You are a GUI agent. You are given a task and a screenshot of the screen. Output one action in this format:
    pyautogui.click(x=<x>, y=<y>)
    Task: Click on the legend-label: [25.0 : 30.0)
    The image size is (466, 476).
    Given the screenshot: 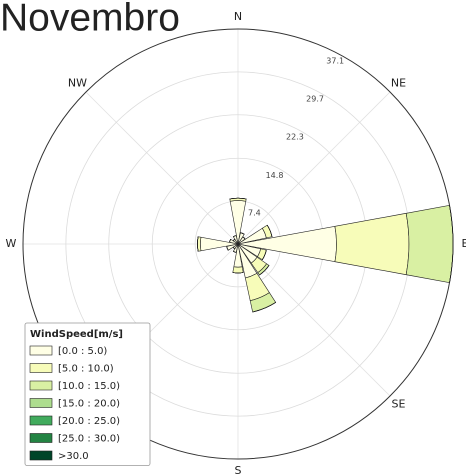 What is the action you would take?
    pyautogui.click(x=89, y=439)
    